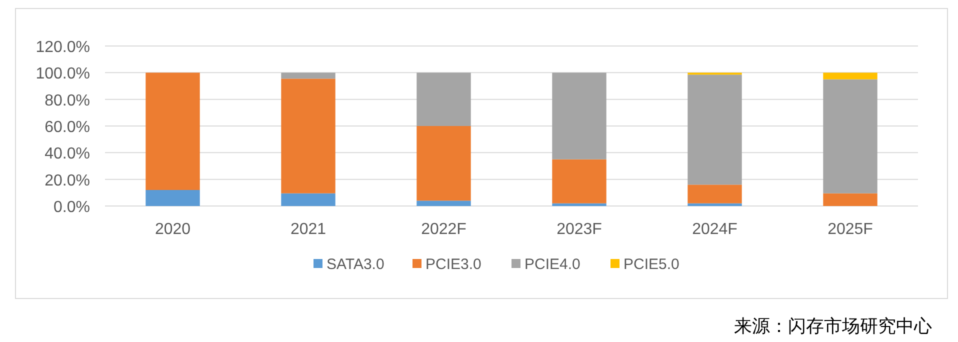  Describe the element at coordinates (67, 181) in the screenshot. I see `y-tick-label: 20.0%` at that location.